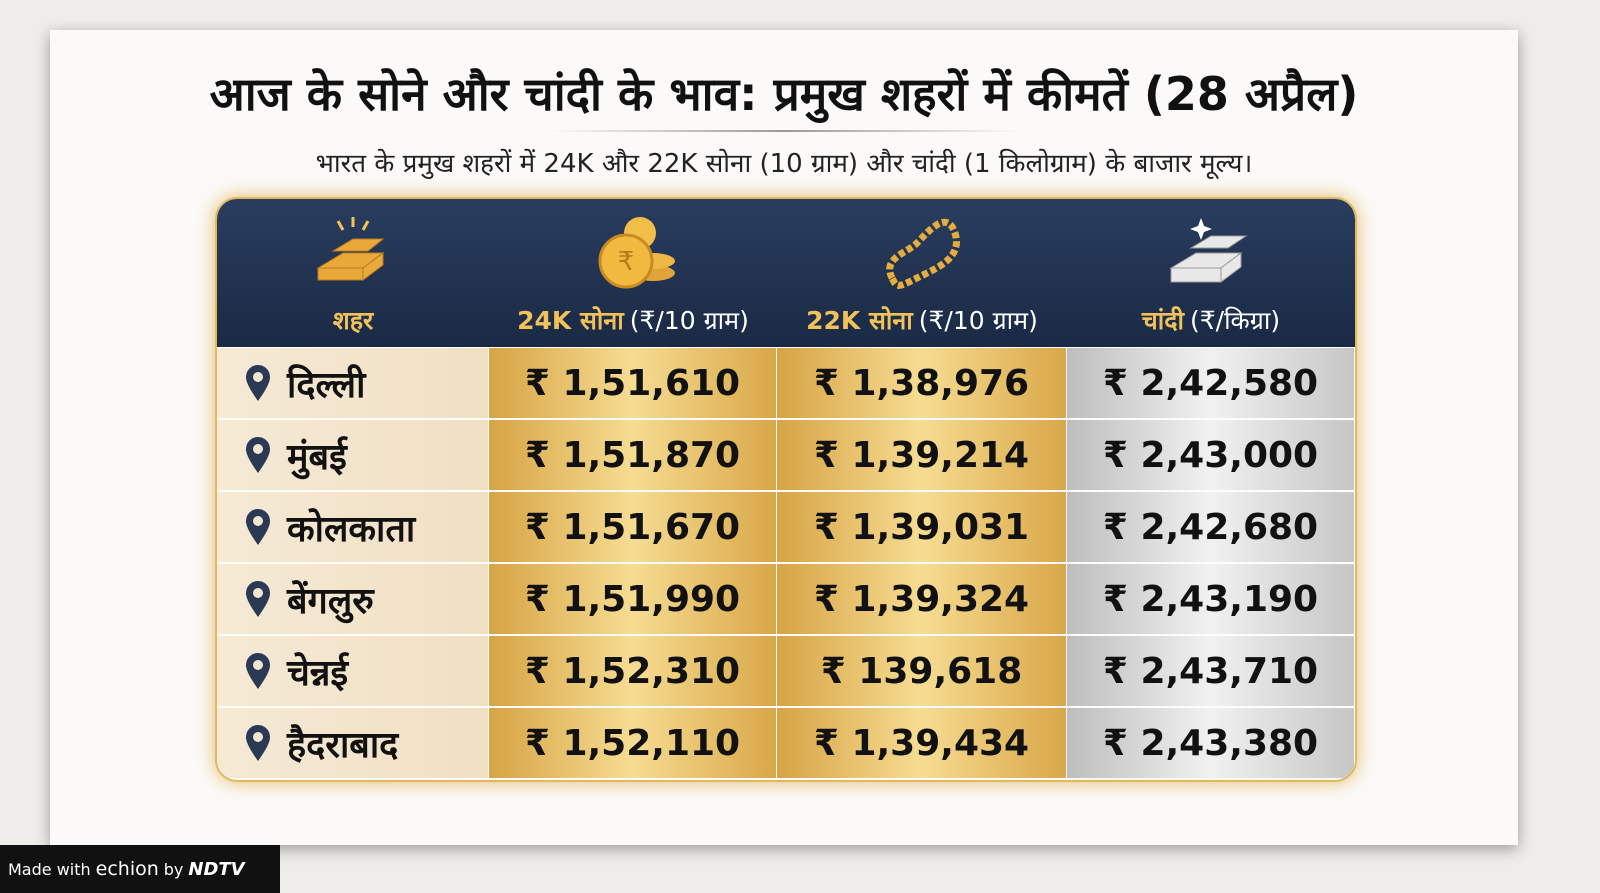 This screenshot has width=1600, height=893. I want to click on table-cell: दिल्ली, so click(353, 382).